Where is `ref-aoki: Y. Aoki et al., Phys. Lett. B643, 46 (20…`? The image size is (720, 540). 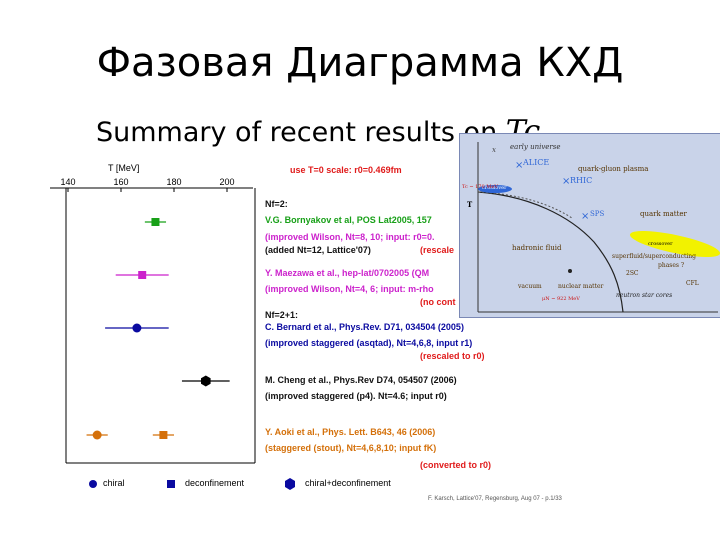 ref-aoki: Y. Aoki et al., Phys. Lett. B643, 46 (20… is located at coordinates (350, 432).